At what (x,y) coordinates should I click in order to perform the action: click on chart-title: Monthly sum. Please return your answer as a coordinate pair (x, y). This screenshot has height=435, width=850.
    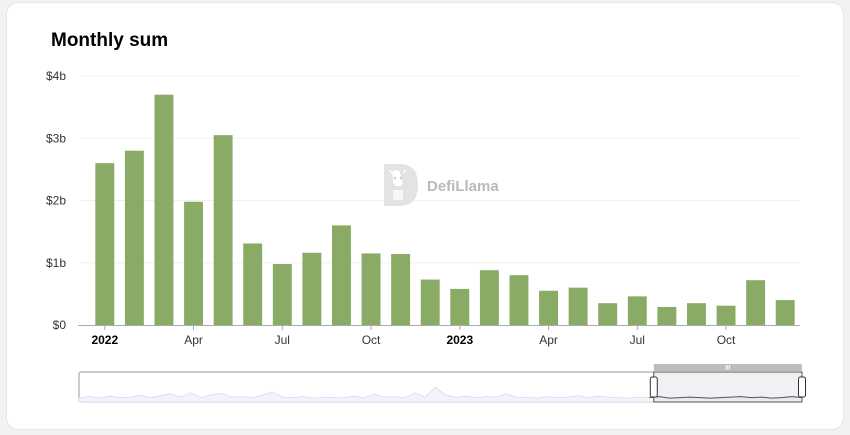
    Looking at the image, I should click on (110, 40).